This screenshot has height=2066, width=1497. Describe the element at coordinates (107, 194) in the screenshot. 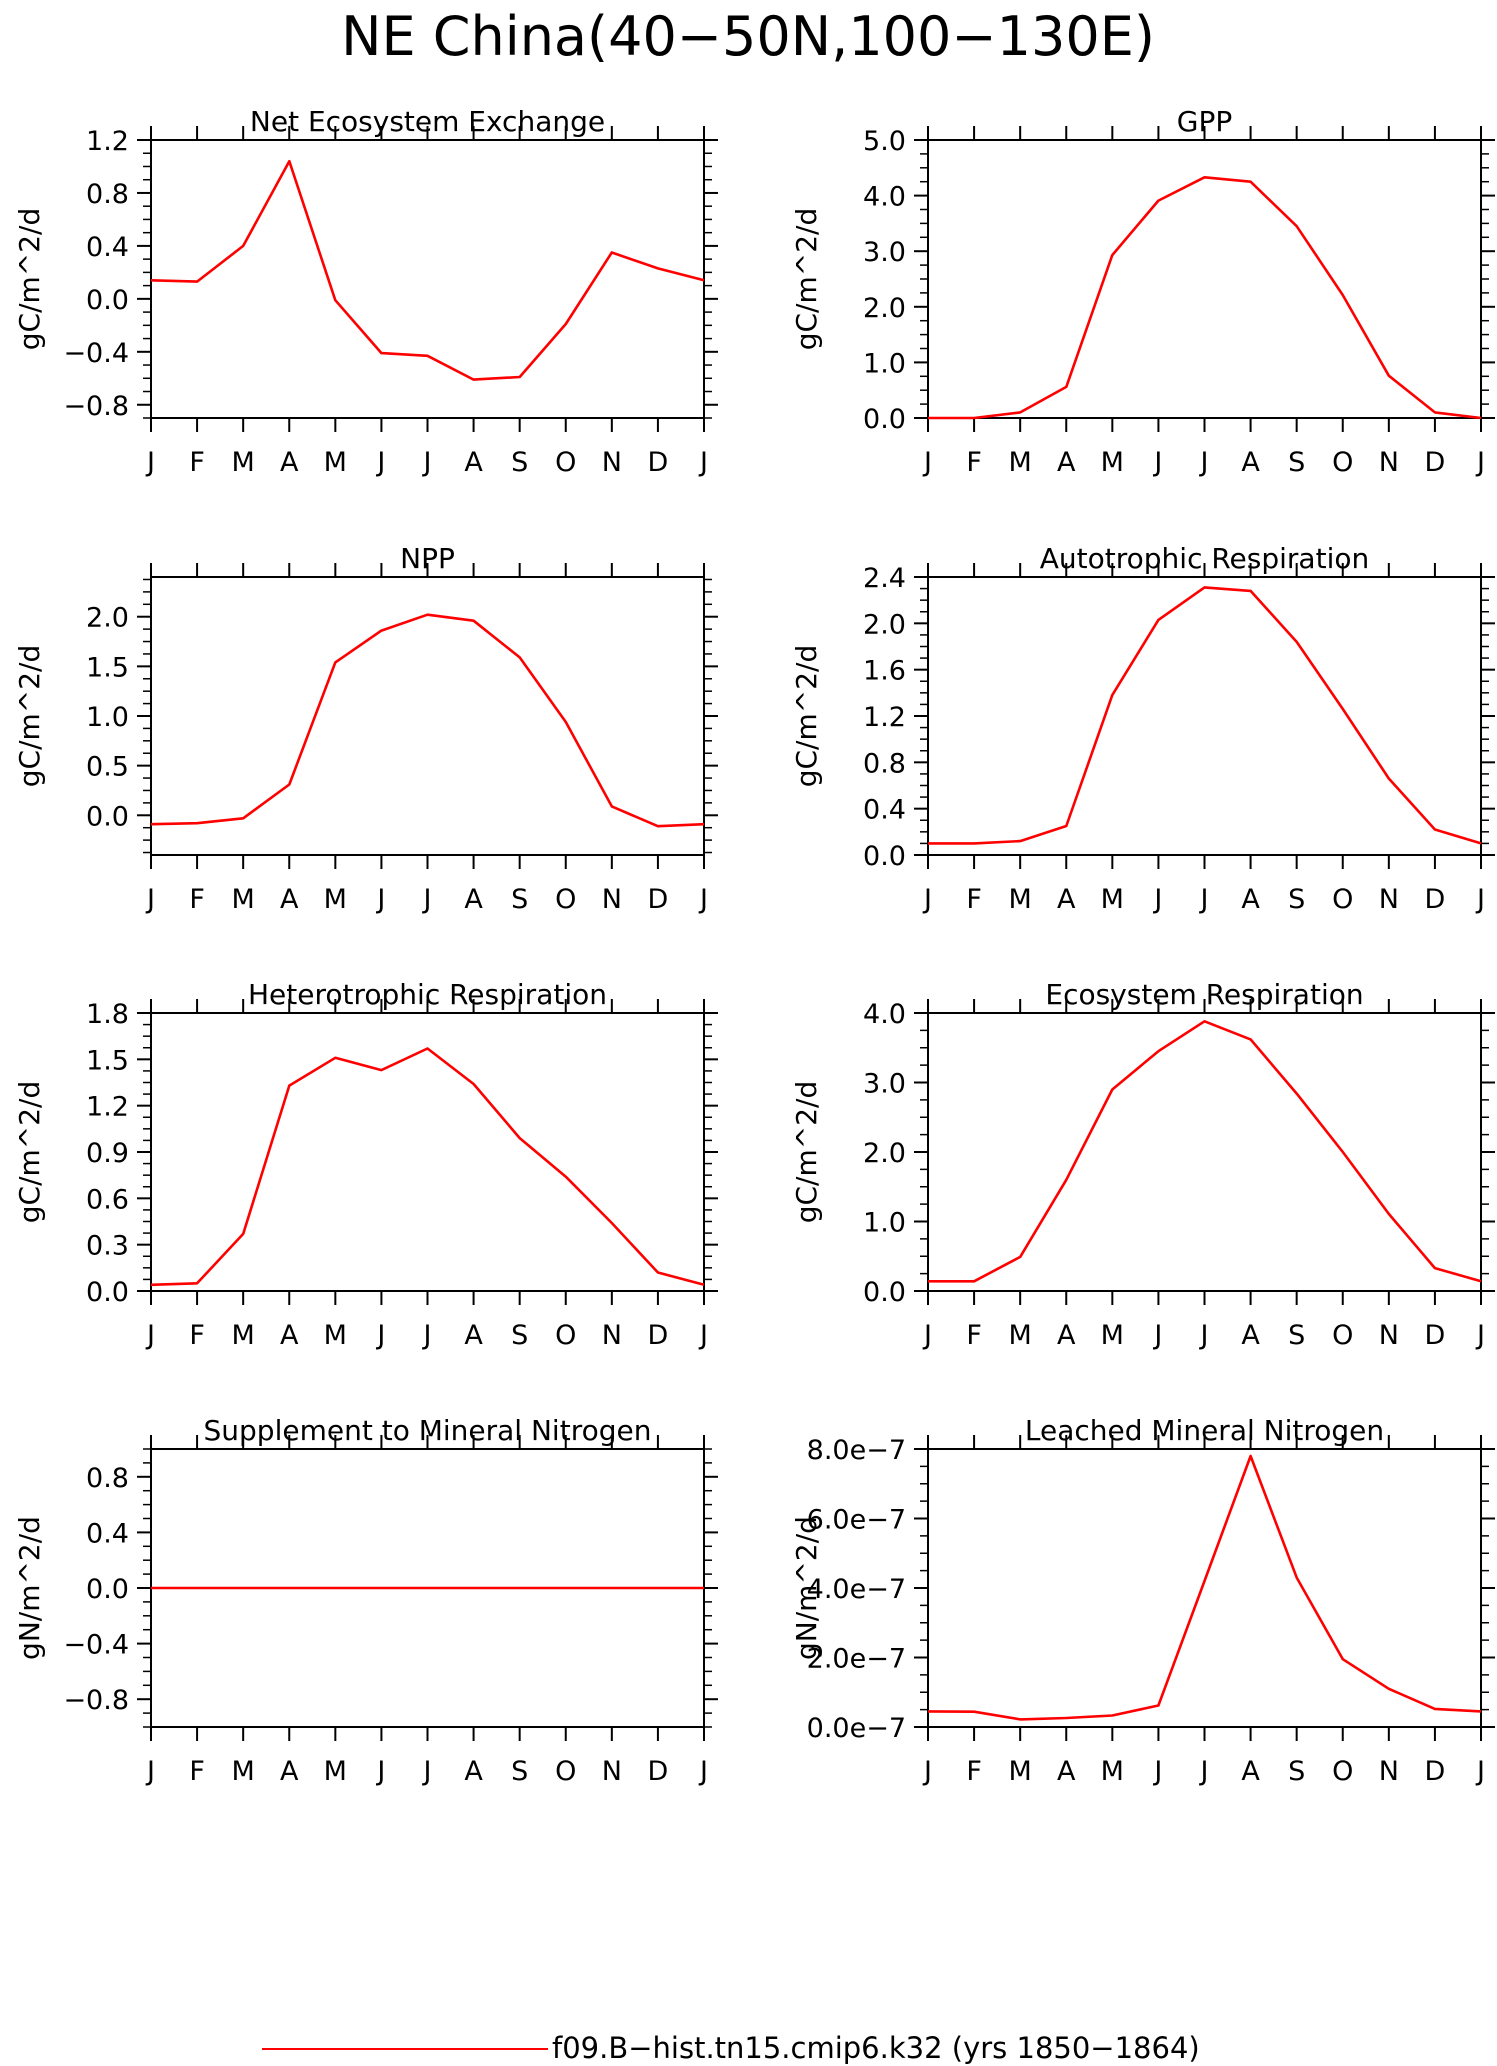

I see `y-tick-label: 0.8` at that location.